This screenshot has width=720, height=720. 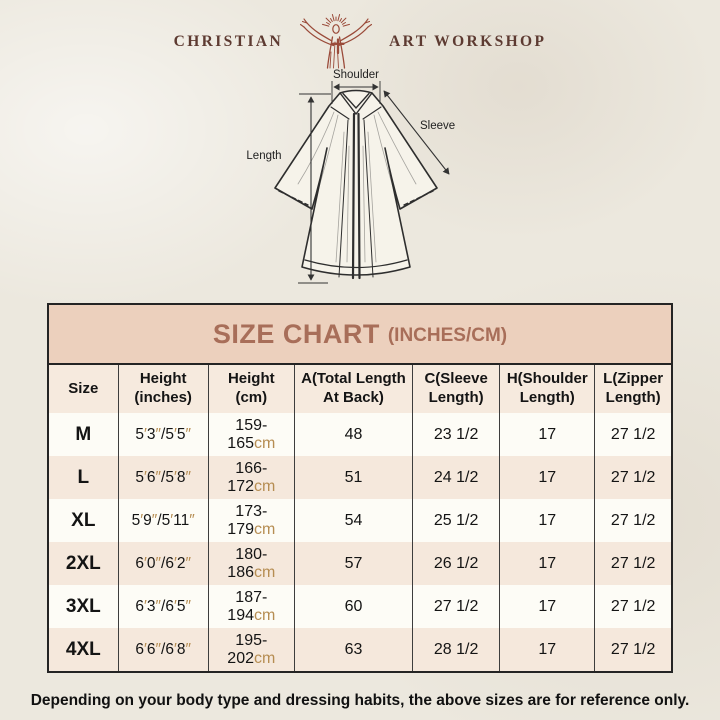 What do you see at coordinates (83, 434) in the screenshot?
I see `size-cell: M` at bounding box center [83, 434].